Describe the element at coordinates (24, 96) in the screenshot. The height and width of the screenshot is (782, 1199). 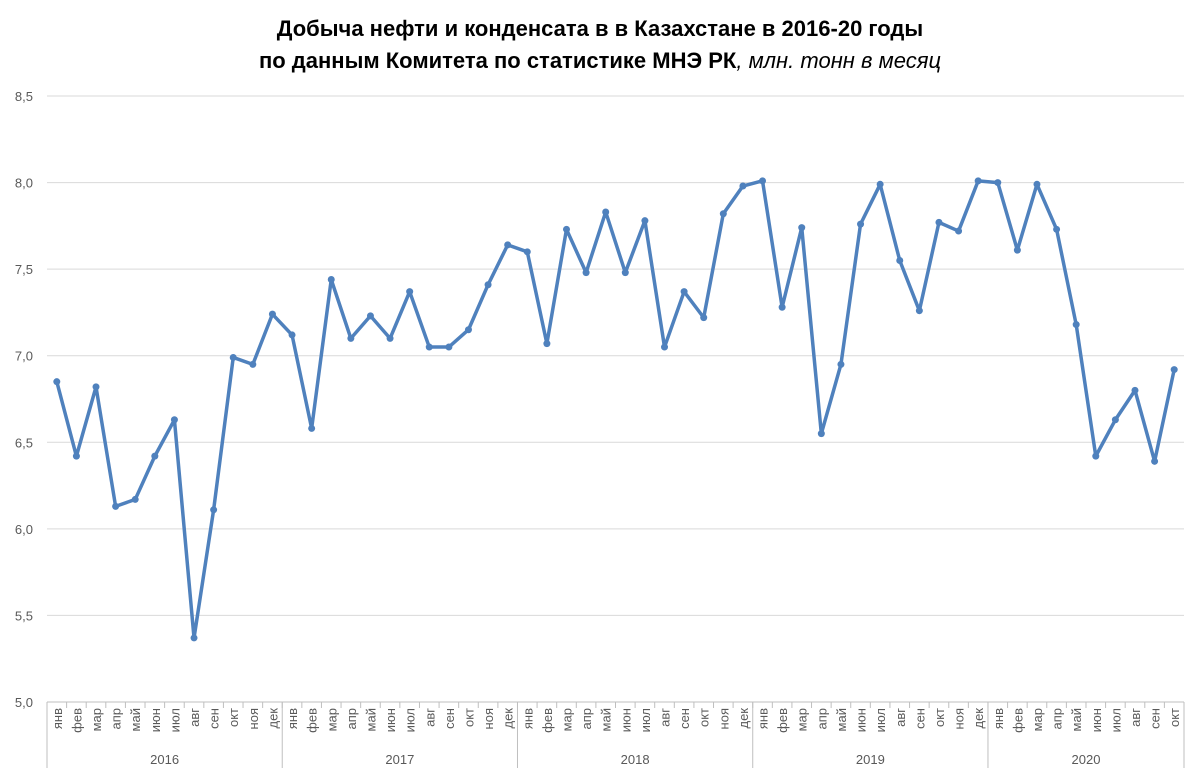
I see `y-tick-label: 8,5` at that location.